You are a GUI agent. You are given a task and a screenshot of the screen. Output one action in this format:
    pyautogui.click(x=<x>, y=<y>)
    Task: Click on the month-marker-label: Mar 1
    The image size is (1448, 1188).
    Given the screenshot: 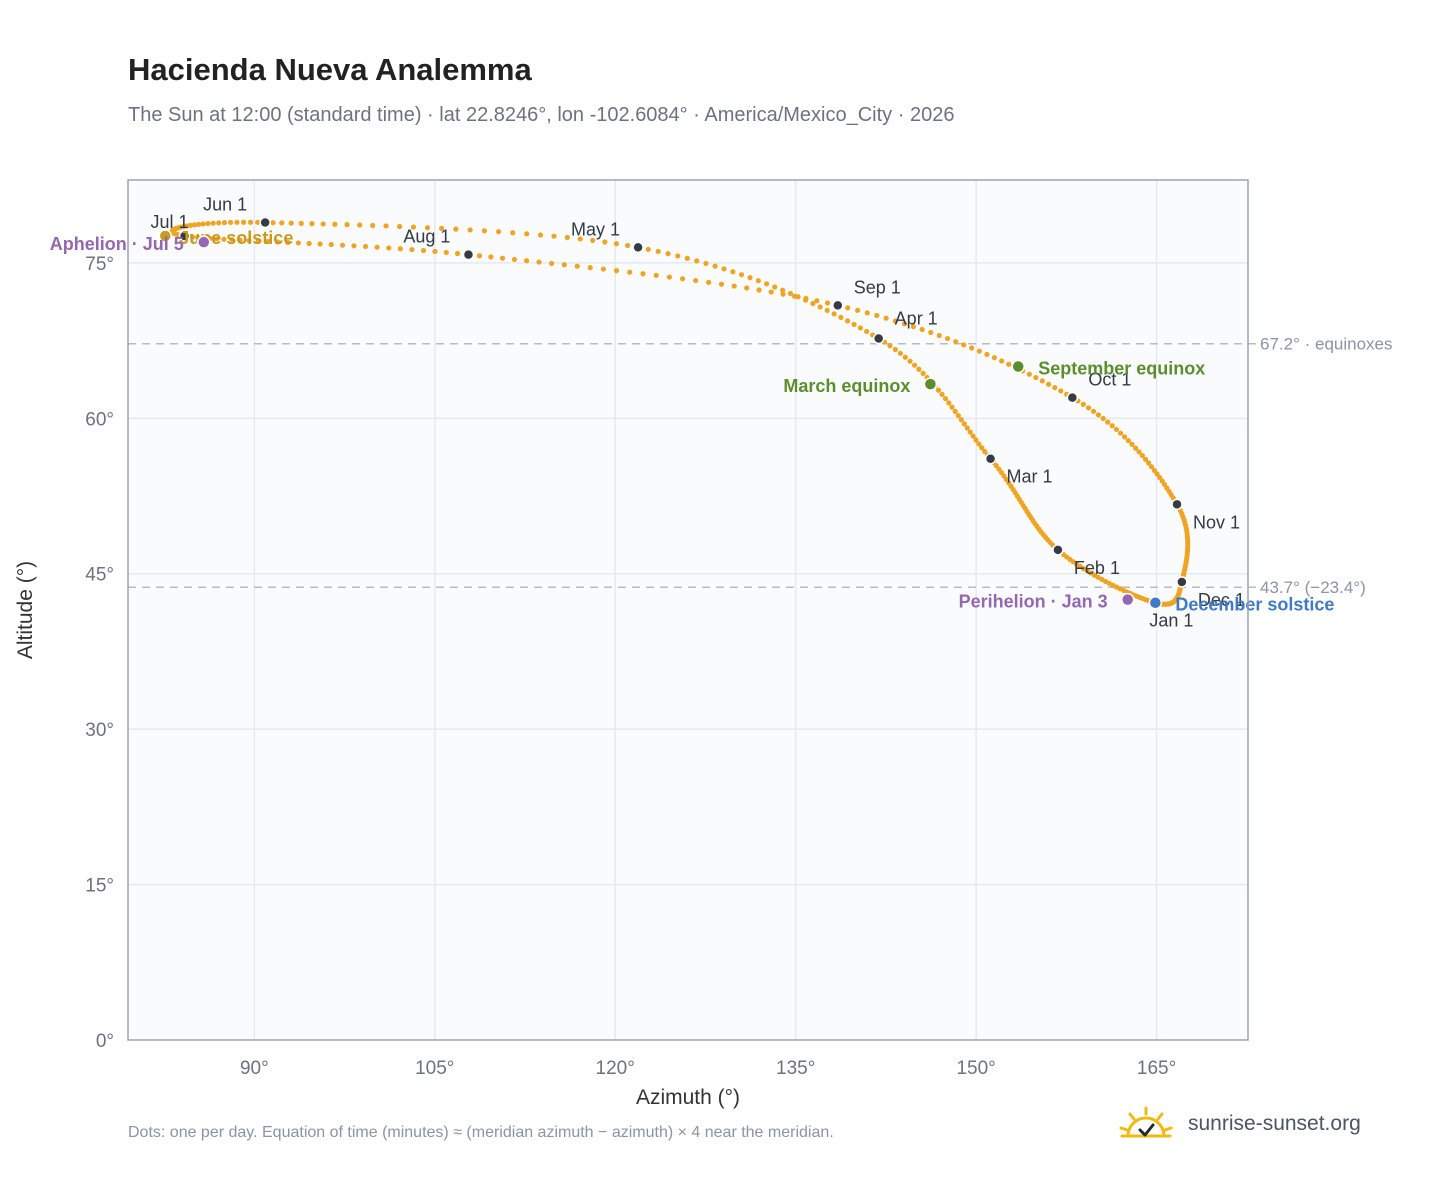 What is the action you would take?
    pyautogui.click(x=1030, y=477)
    